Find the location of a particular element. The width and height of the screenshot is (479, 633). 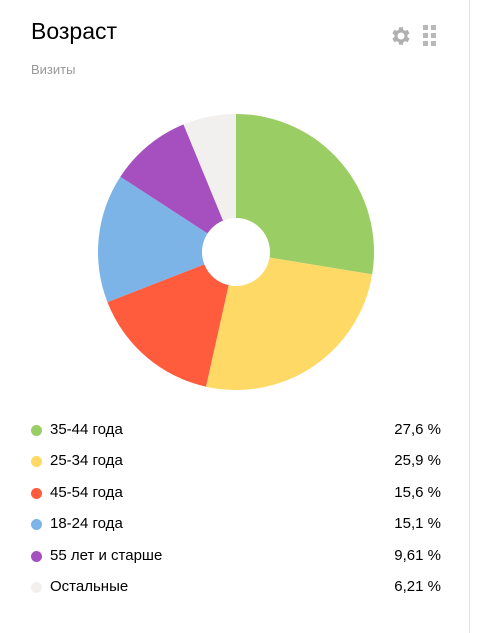

legend-value: 27,6 % is located at coordinates (417, 429).